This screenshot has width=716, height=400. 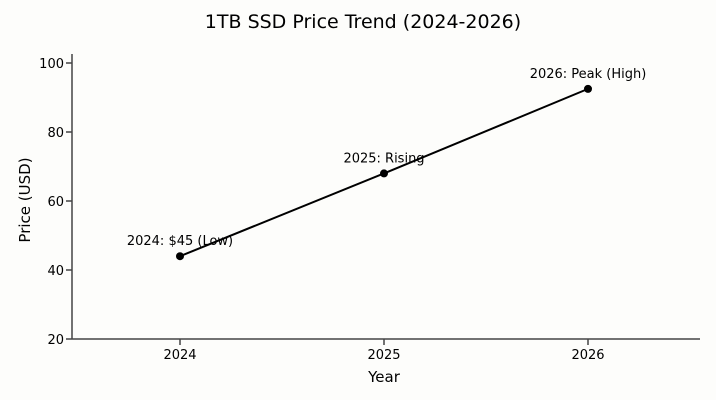 I want to click on y-tick-label: 20, so click(x=55, y=340).